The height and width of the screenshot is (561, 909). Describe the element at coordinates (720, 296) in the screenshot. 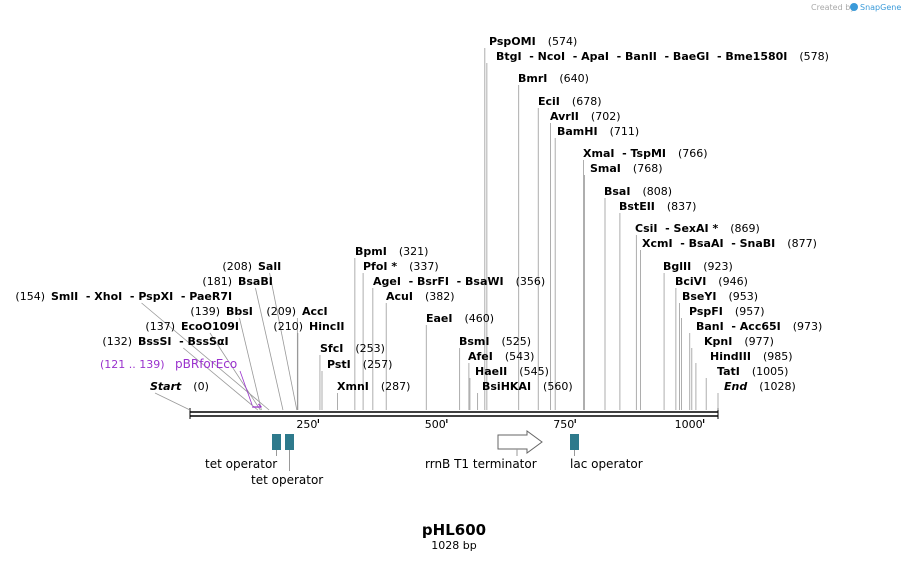

I see `cut-site-bseyi: BseYI (953)` at that location.